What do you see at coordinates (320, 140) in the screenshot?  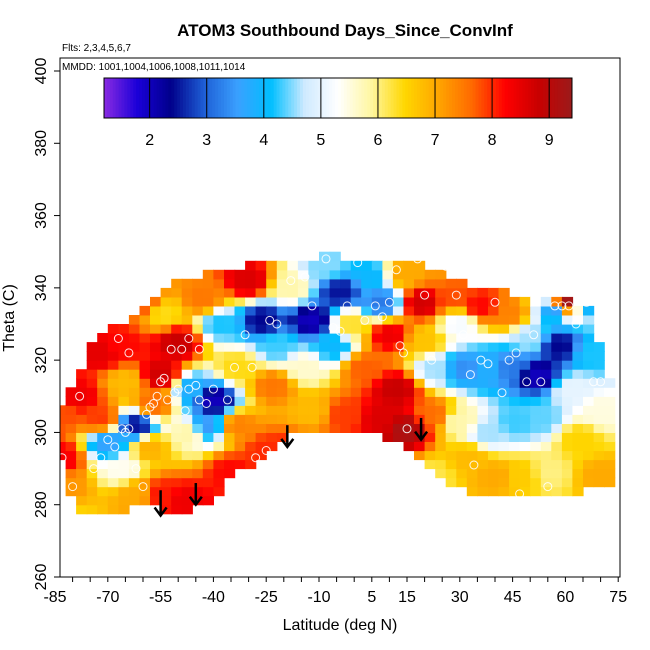 I see `colorbar-tick-label: 5` at bounding box center [320, 140].